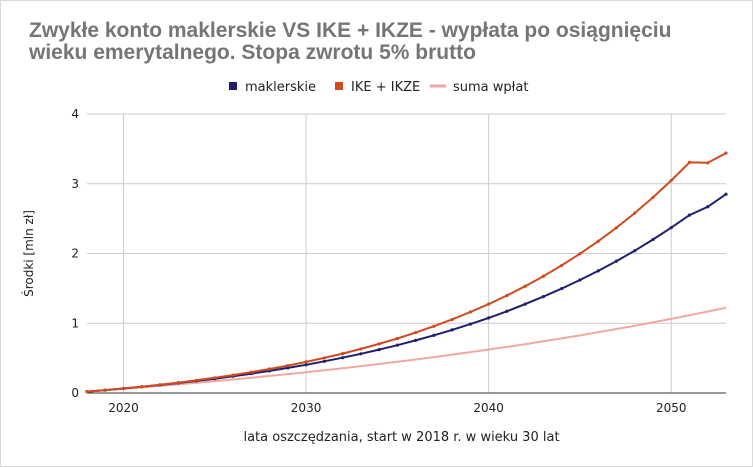 This screenshot has height=467, width=753. I want to click on y-tick-label: 1, so click(75, 323).